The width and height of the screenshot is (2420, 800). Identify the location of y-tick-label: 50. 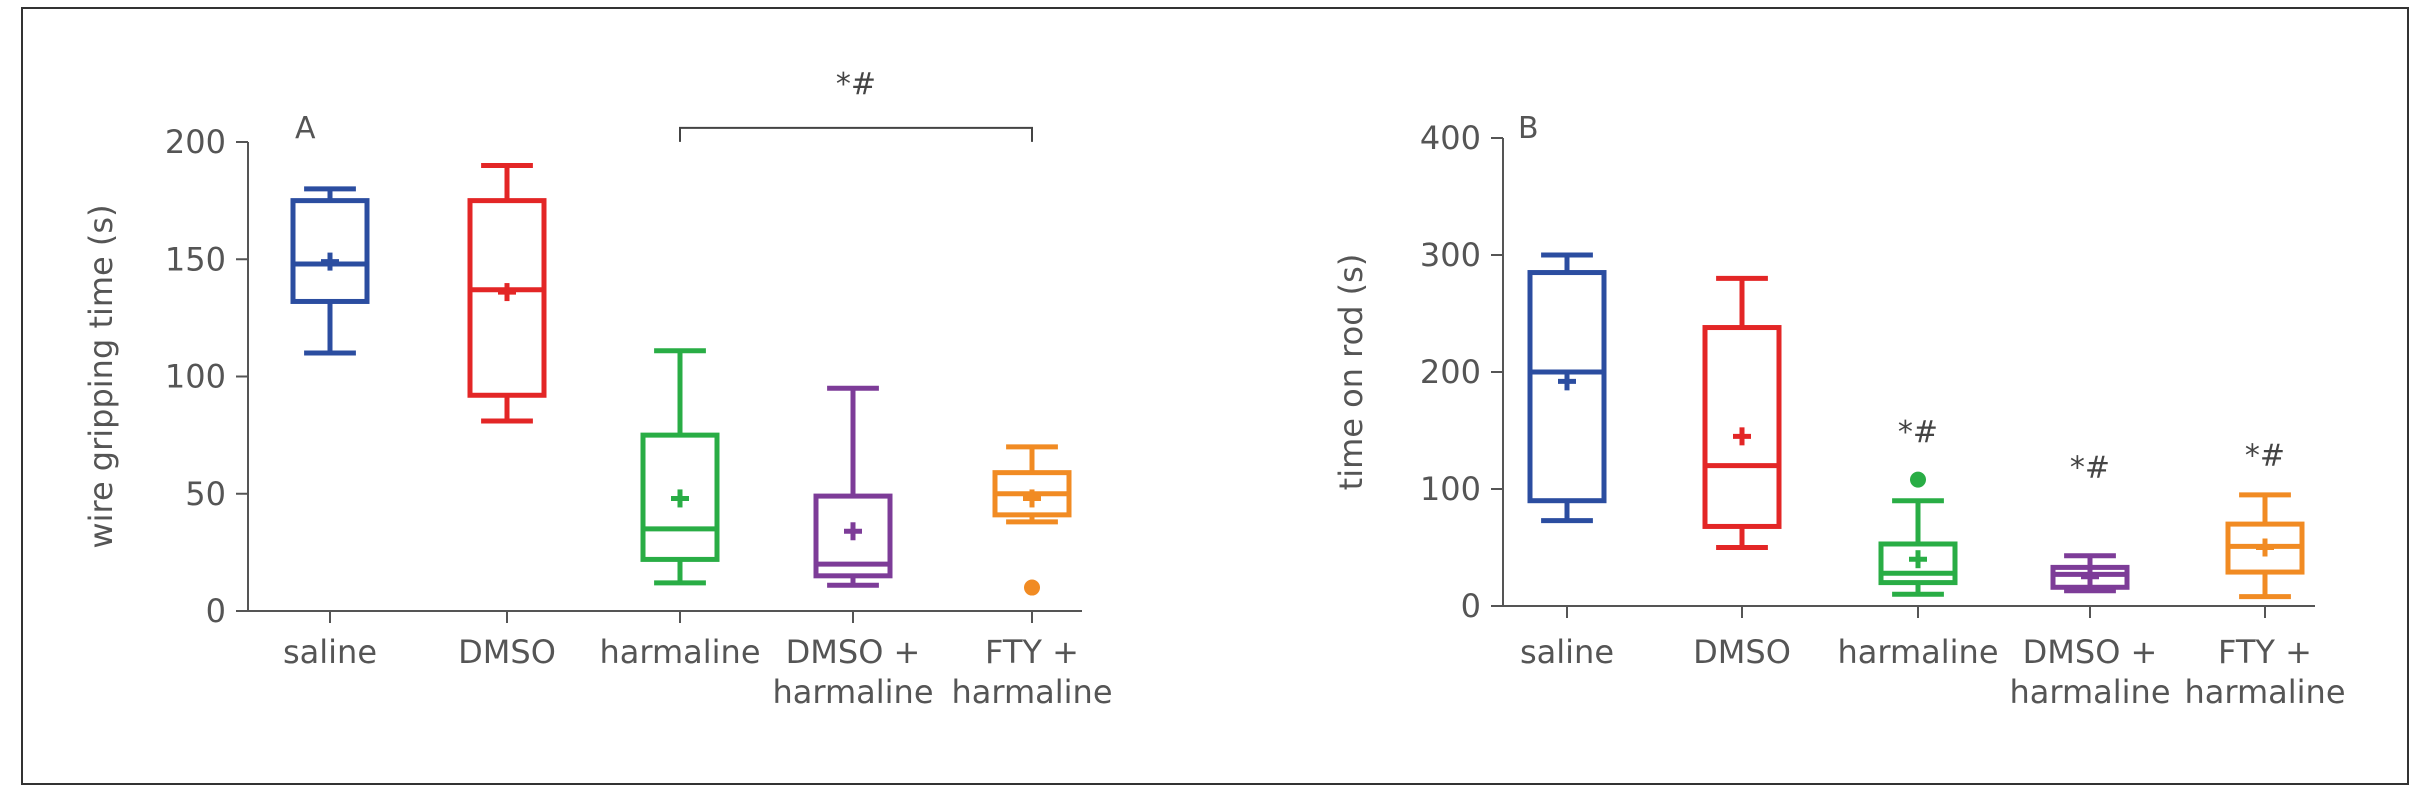
(205, 494).